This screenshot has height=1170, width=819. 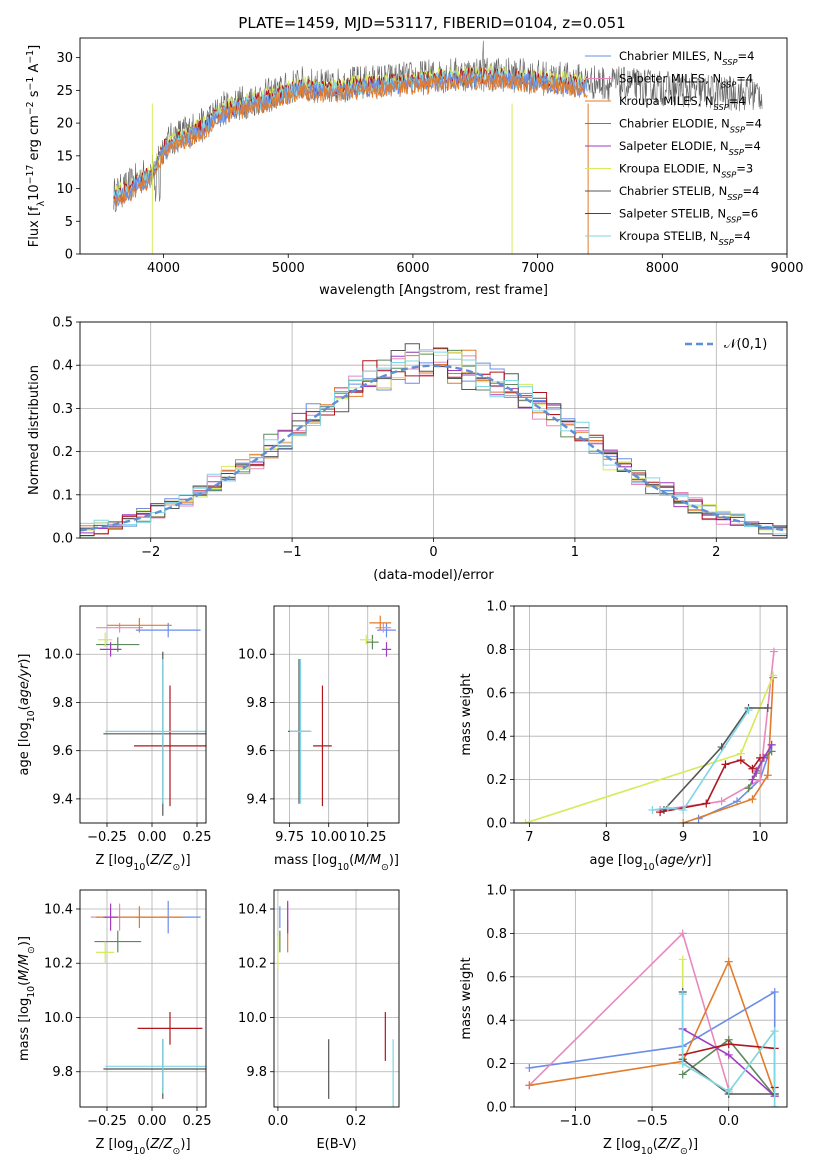 What do you see at coordinates (64, 91) in the screenshot?
I see `y-tick-label: 25` at bounding box center [64, 91].